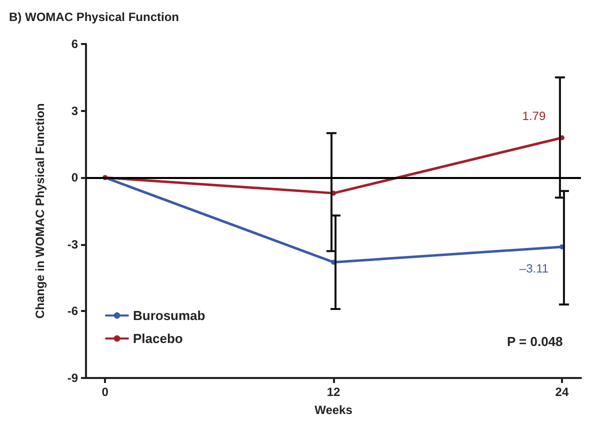 The width and height of the screenshot is (603, 430). What do you see at coordinates (562, 392) in the screenshot?
I see `x-tick-label: 24` at bounding box center [562, 392].